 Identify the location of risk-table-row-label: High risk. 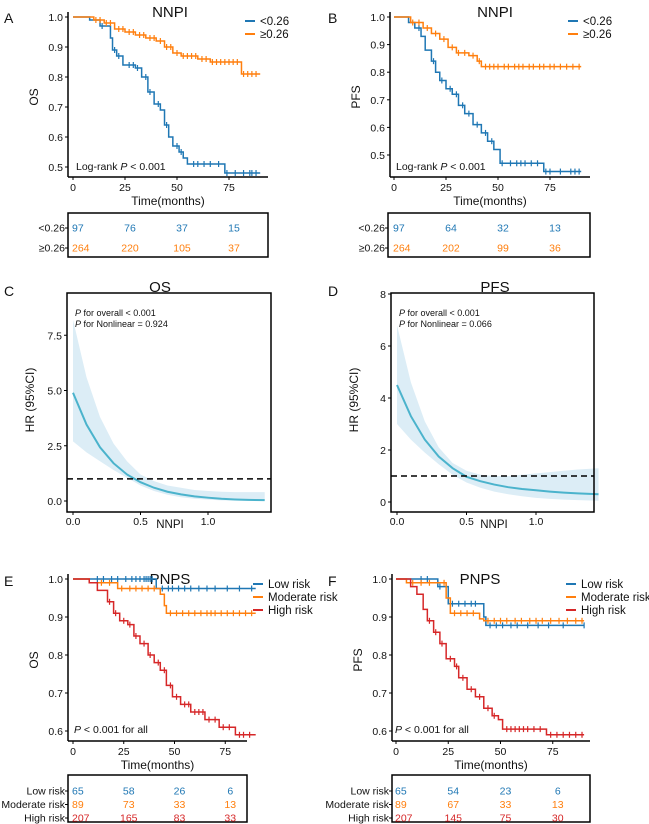
(45, 818).